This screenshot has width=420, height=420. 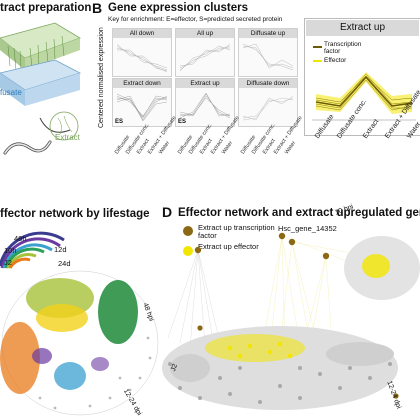 What do you see at coordinates (142, 33) in the screenshot?
I see `cluster-label: All down` at bounding box center [142, 33].